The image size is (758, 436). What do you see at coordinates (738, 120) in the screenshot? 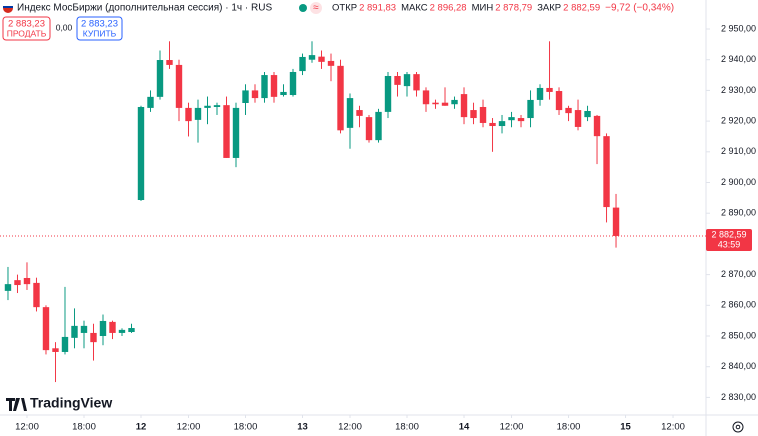
I see `y-tick-label: 2 920,00` at bounding box center [738, 120].